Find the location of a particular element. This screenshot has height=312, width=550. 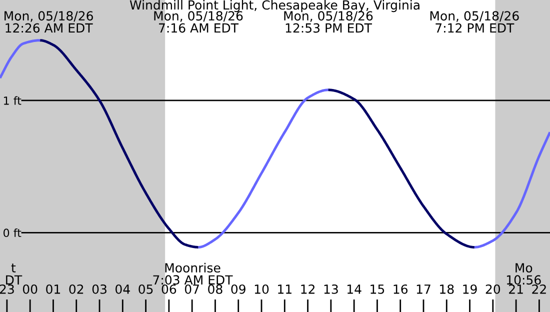

x-tick-label: 21 is located at coordinates (516, 289).